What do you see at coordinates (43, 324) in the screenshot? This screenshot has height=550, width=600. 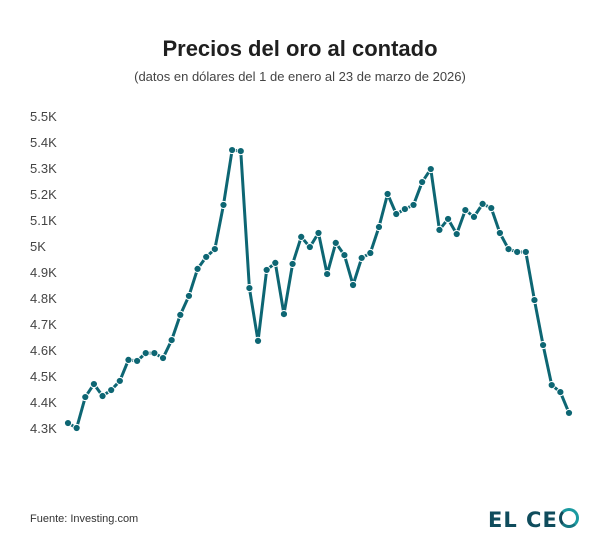 I see `y-tick-label: 4.7K` at bounding box center [43, 324].